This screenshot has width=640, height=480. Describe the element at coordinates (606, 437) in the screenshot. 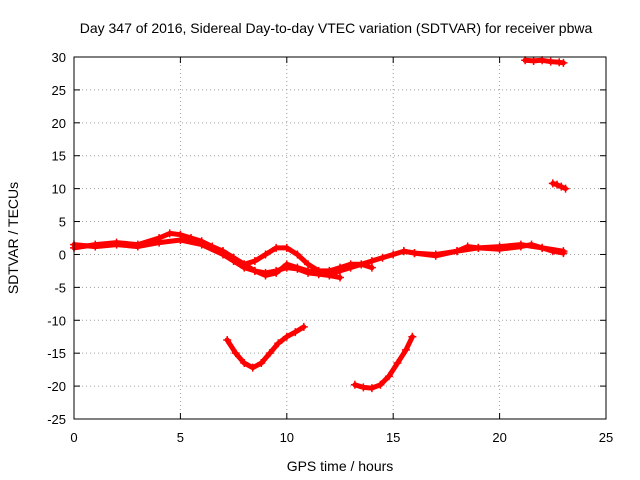

I see `x-tick-label: 25` at that location.